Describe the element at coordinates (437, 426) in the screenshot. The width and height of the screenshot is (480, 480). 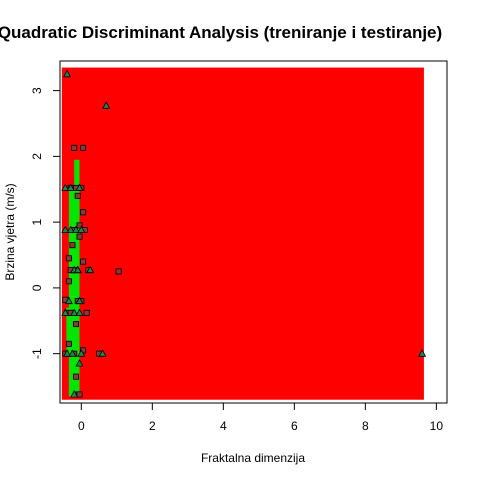
I see `x-tick-label: 10` at that location.